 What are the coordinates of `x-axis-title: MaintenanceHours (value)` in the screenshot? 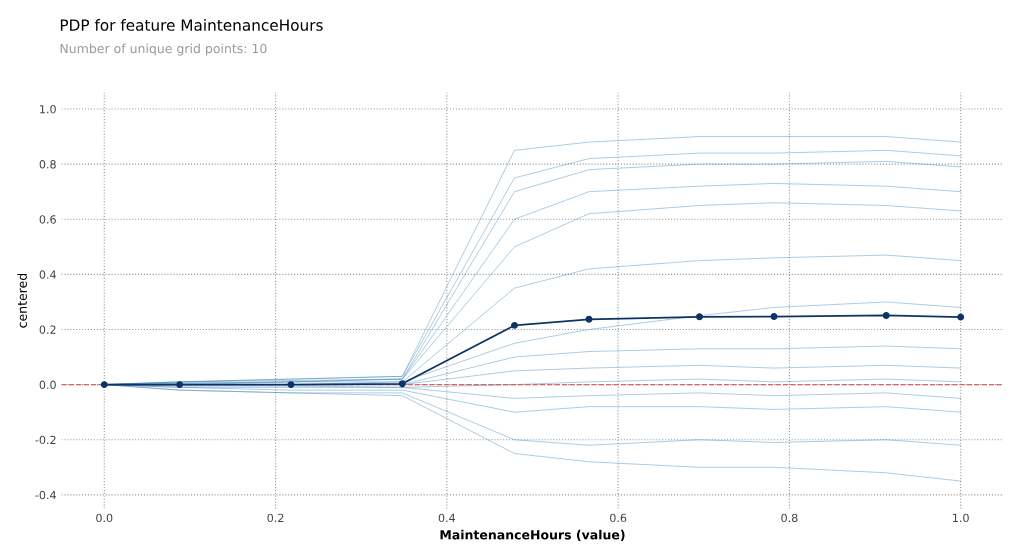 It's located at (532, 535).